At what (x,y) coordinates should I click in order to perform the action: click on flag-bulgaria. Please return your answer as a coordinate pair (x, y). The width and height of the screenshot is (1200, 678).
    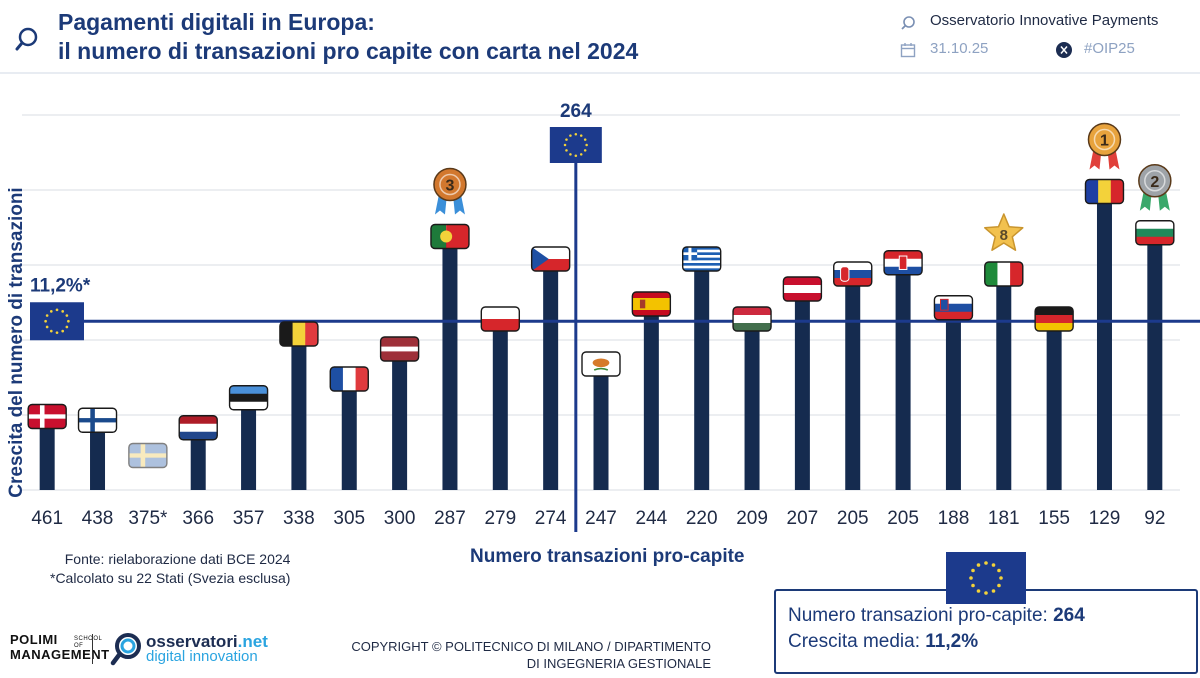
    Looking at the image, I should click on (1155, 233).